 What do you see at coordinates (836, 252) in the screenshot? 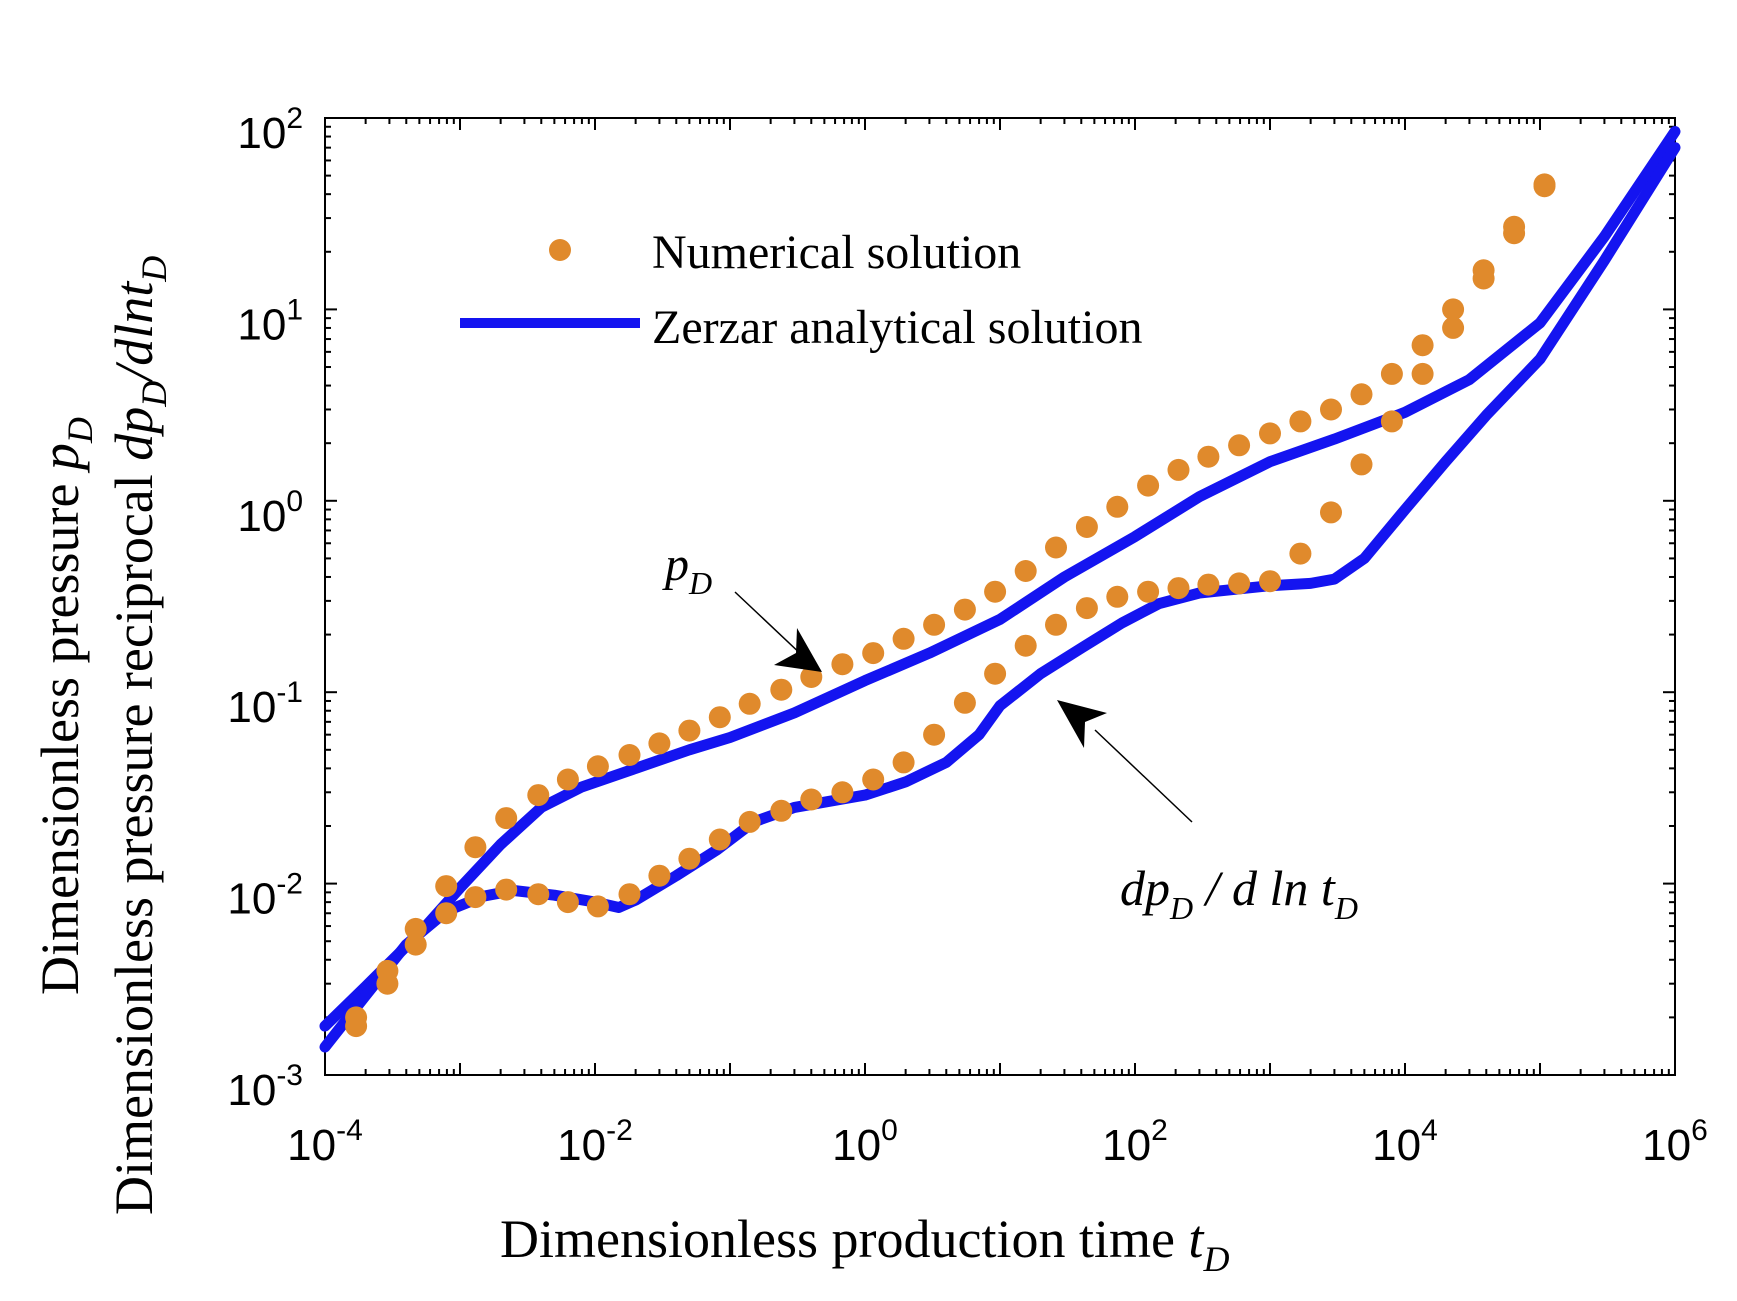
I see `legend-numerical-label: Numerical solution` at bounding box center [836, 252].